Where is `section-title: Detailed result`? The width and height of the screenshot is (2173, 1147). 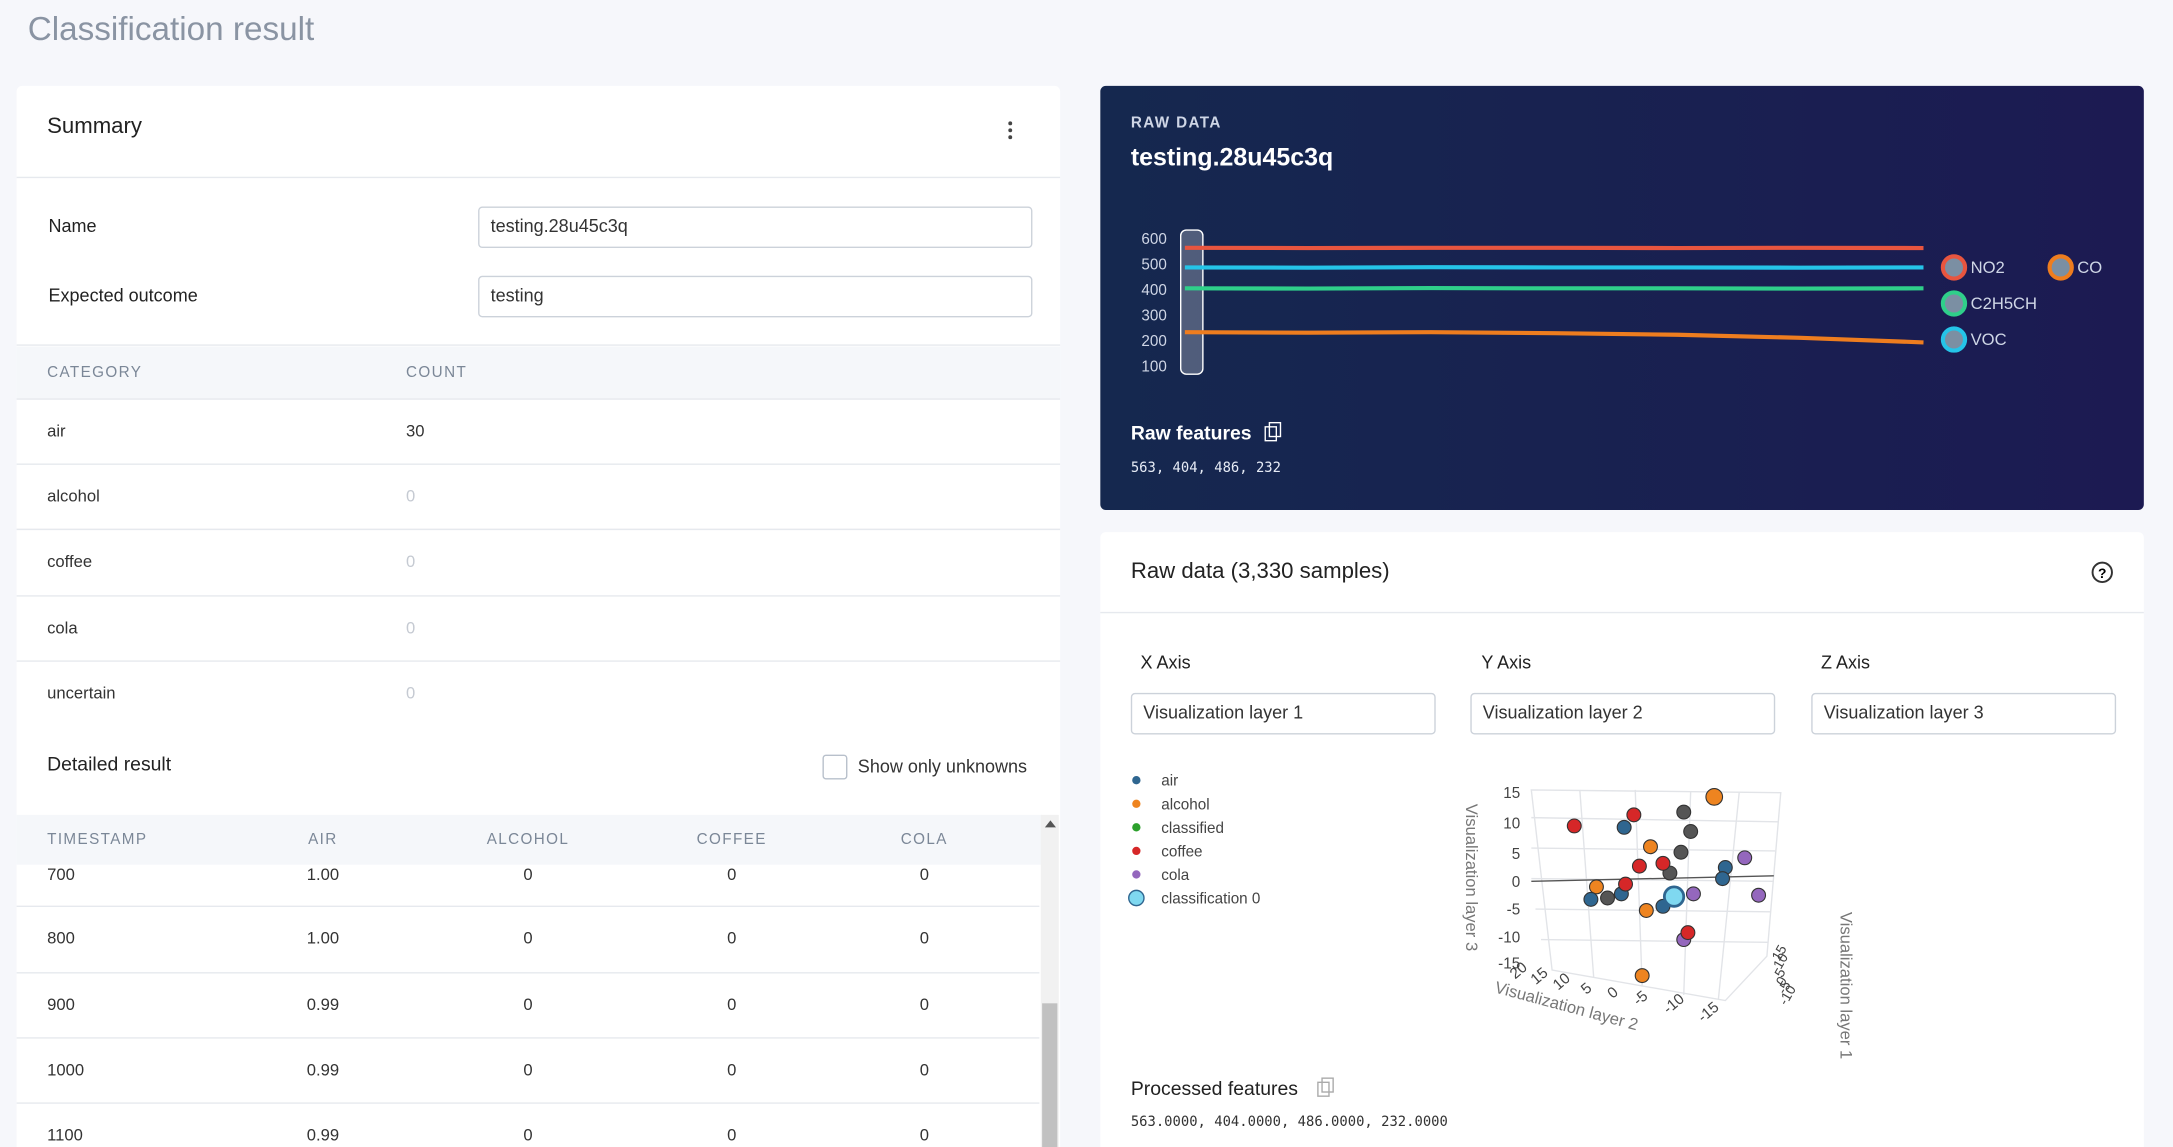 section-title: Detailed result is located at coordinates (109, 763).